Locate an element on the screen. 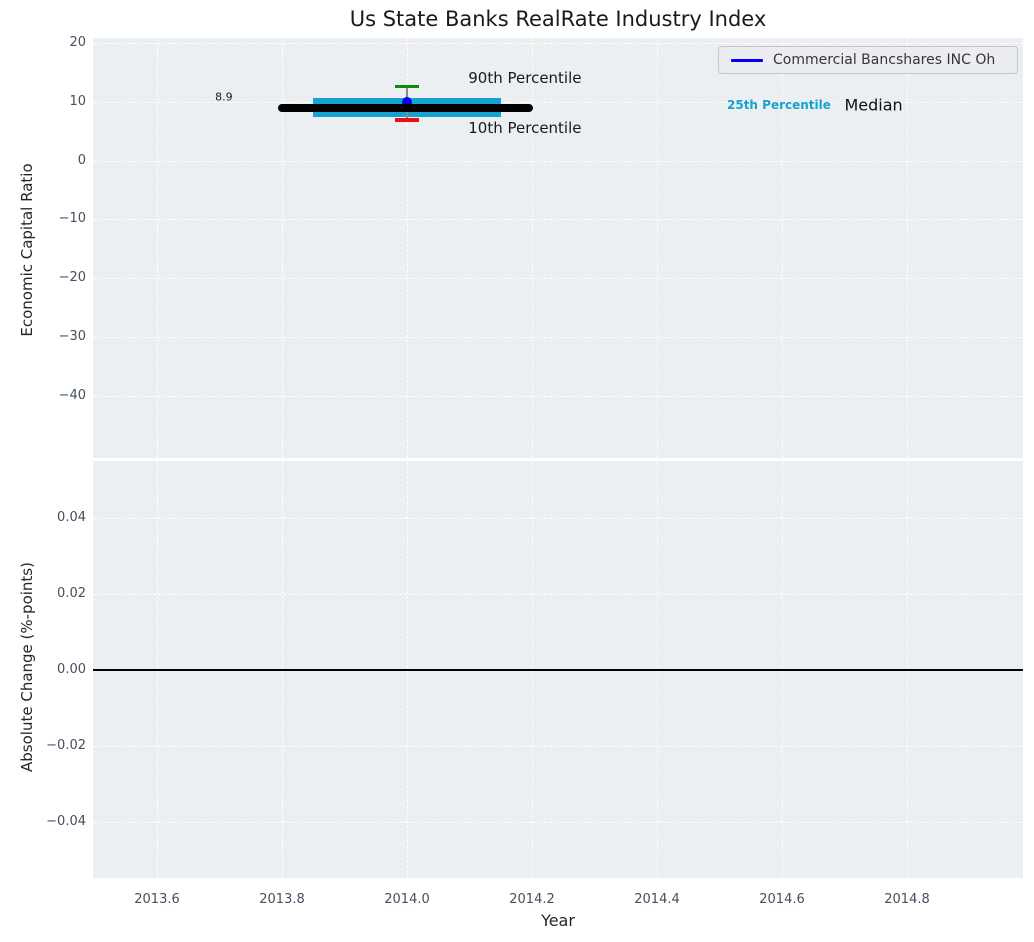 Image resolution: width=1034 pixels, height=942 pixels. x-tick-label: 2014.6 is located at coordinates (782, 899).